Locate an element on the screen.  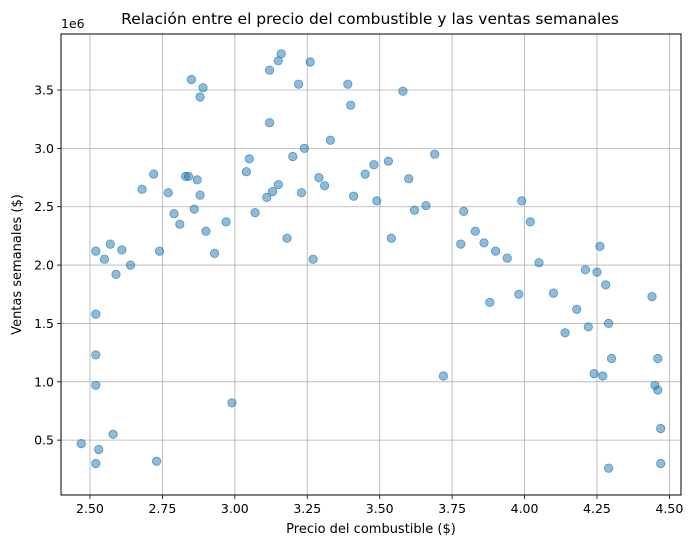
x-tick-label: 4.25 is located at coordinates (597, 508).